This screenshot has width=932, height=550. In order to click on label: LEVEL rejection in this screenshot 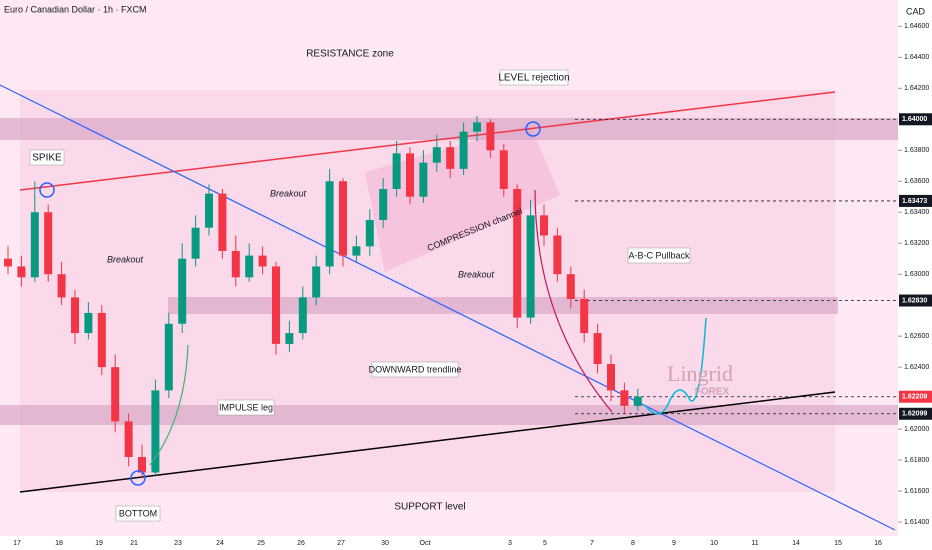, I will do `click(533, 78)`.